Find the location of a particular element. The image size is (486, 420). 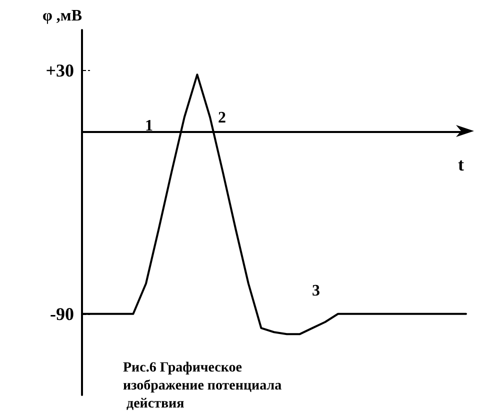

annotation: 1 is located at coordinates (149, 126).